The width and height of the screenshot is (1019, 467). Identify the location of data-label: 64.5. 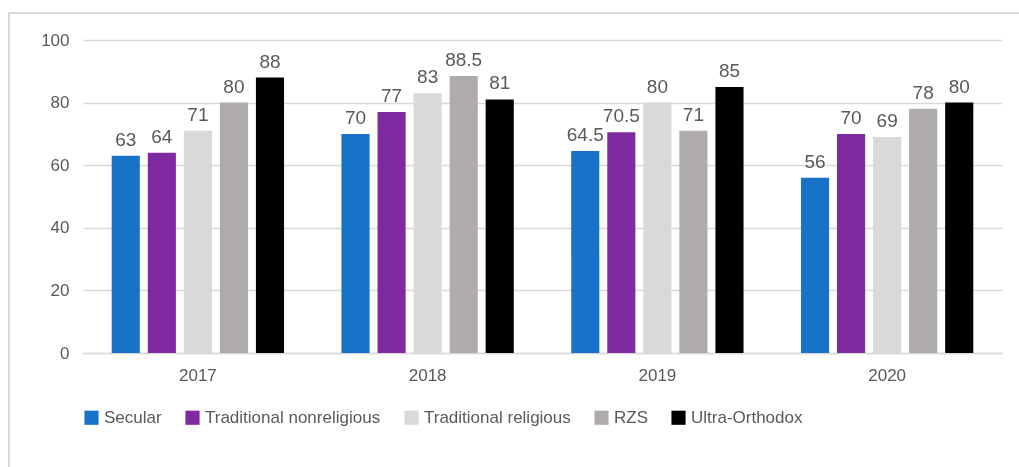
(585, 135).